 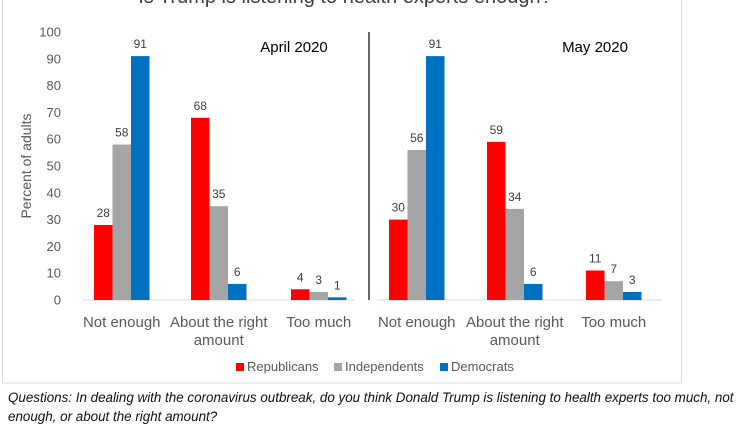 What do you see at coordinates (482, 366) in the screenshot?
I see `legend-label: Democrats` at bounding box center [482, 366].